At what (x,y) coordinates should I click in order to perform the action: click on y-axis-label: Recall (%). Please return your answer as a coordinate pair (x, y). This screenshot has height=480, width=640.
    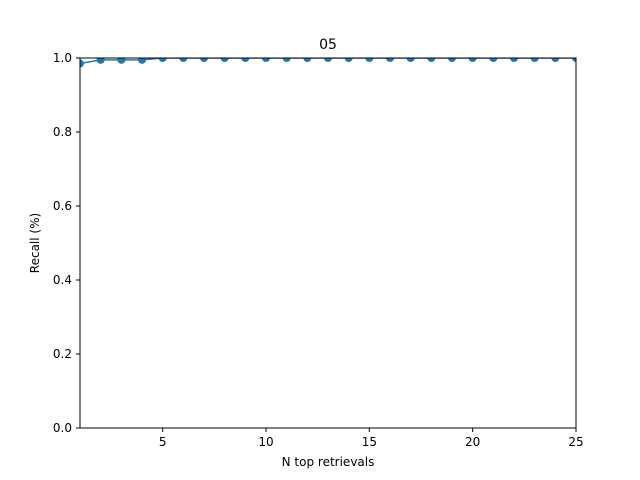
    Looking at the image, I should click on (35, 243).